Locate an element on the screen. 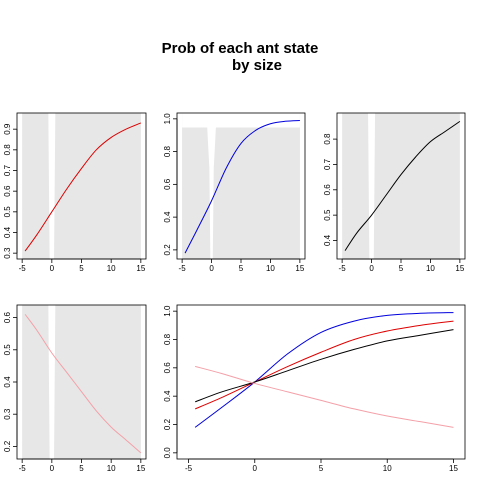 This screenshot has height=480, width=480. plot-panel-1: -5 0 5 10 15 0.3 0.4 0.5 0.6 0.7 0.8 0.9 is located at coordinates (75, 192).